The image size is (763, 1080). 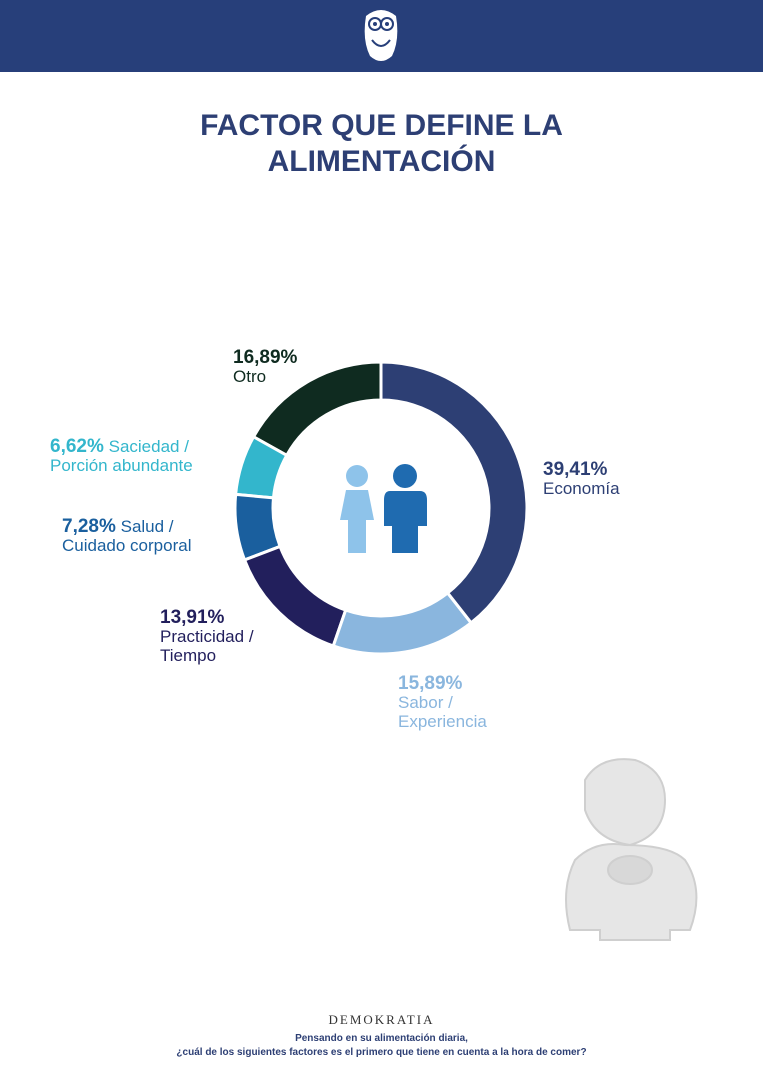 I want to click on top-bar, so click(x=381, y=36).